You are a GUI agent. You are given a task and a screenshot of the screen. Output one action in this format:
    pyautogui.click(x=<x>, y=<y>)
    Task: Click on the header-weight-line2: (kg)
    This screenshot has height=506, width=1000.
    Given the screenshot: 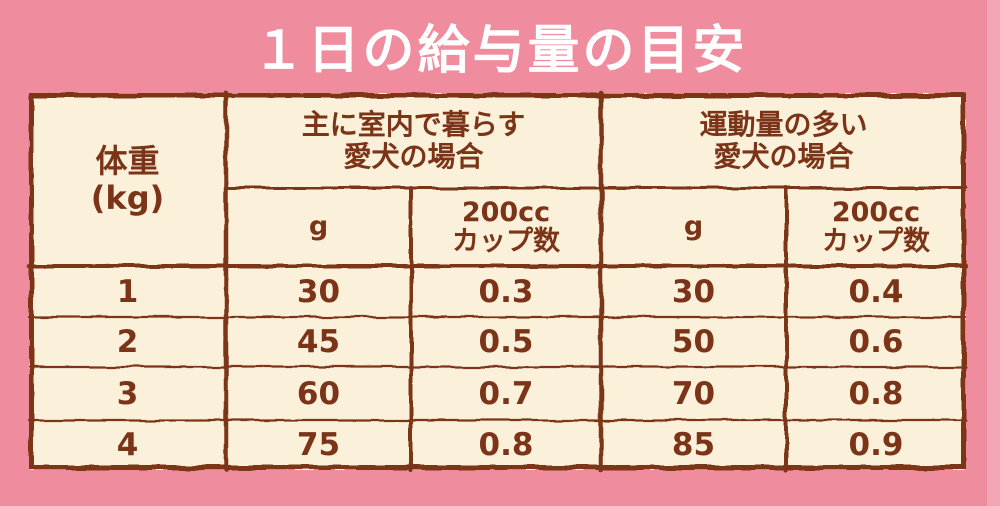 What is the action you would take?
    pyautogui.click(x=127, y=197)
    